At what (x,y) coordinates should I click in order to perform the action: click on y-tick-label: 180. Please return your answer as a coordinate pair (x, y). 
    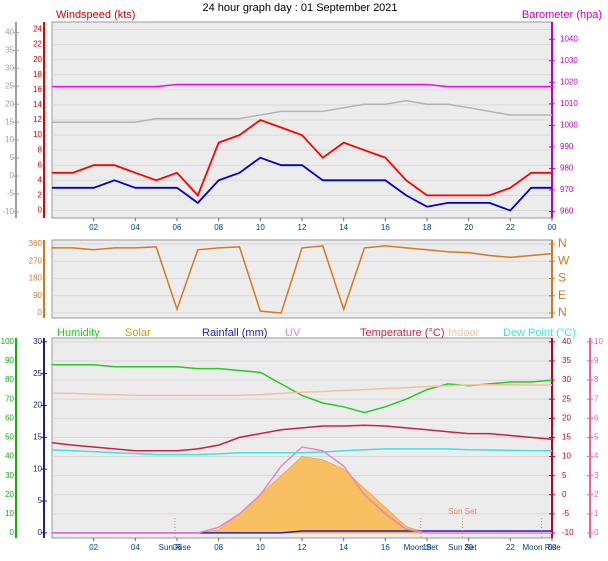
    Looking at the image, I should click on (36, 278).